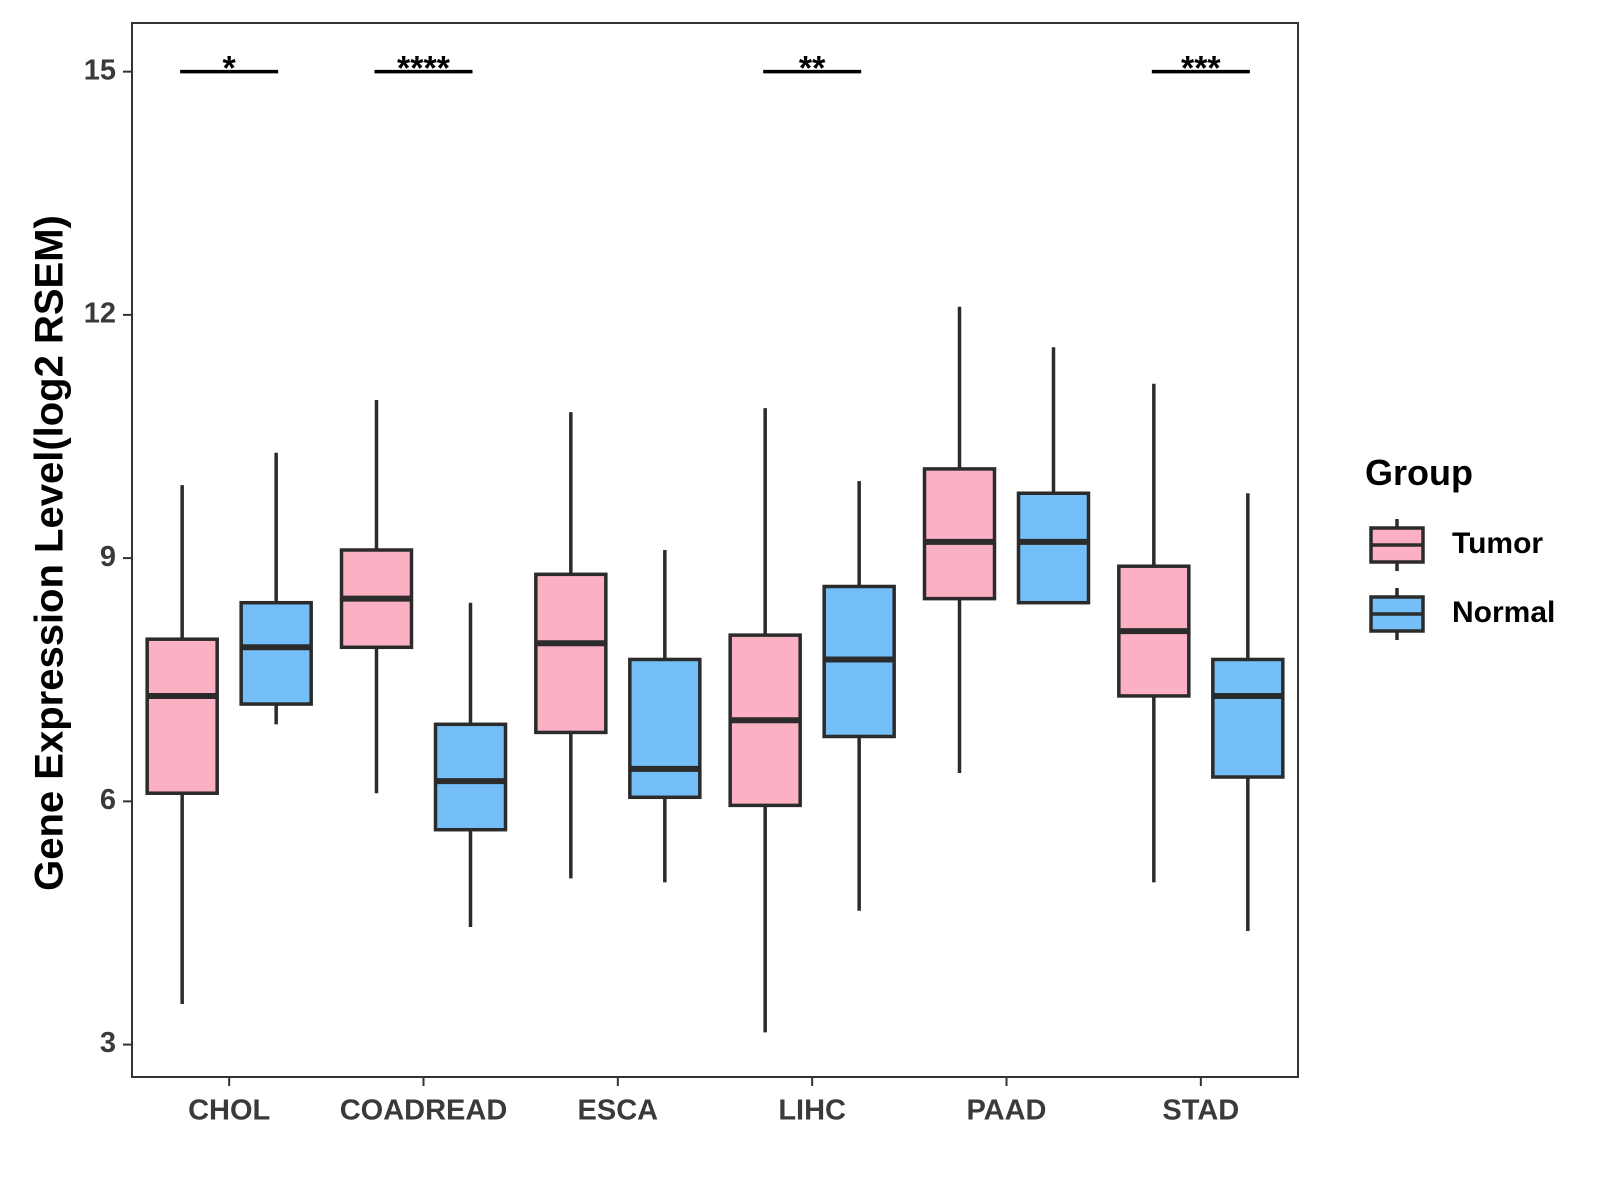 This screenshot has width=1600, height=1200. What do you see at coordinates (100, 70) in the screenshot?
I see `y-tick-label-15: 15` at bounding box center [100, 70].